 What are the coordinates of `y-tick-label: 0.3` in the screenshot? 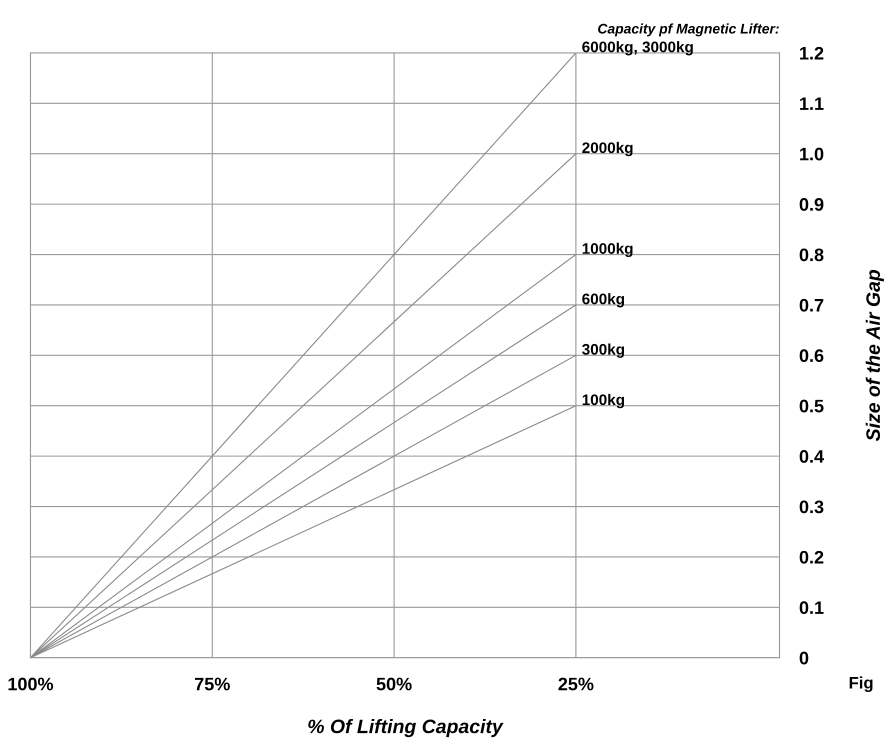 It's located at (812, 507).